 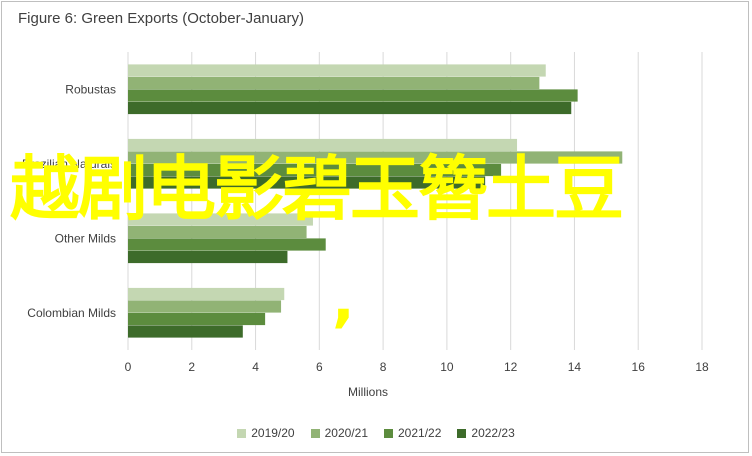 I want to click on legend-label: 2019/20, so click(x=273, y=433).